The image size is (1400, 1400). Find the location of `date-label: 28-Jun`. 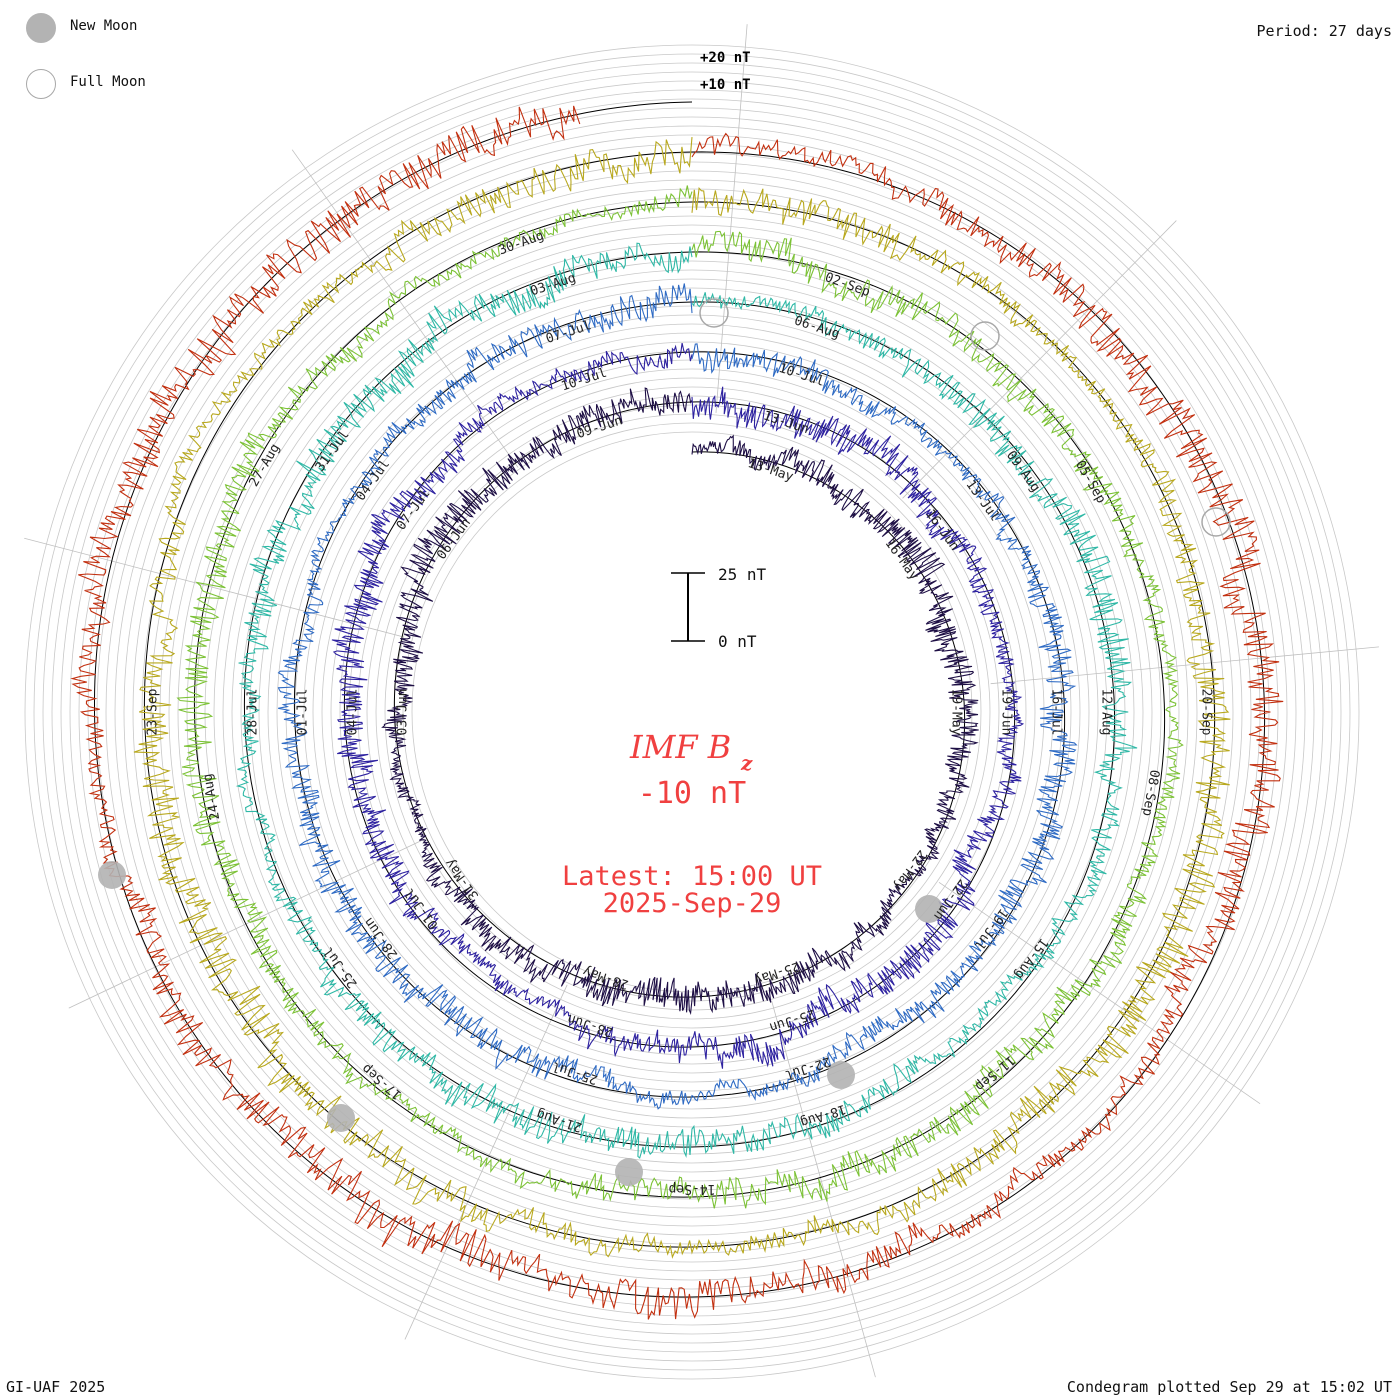

date-label: 28-Jun is located at coordinates (590, 1025).